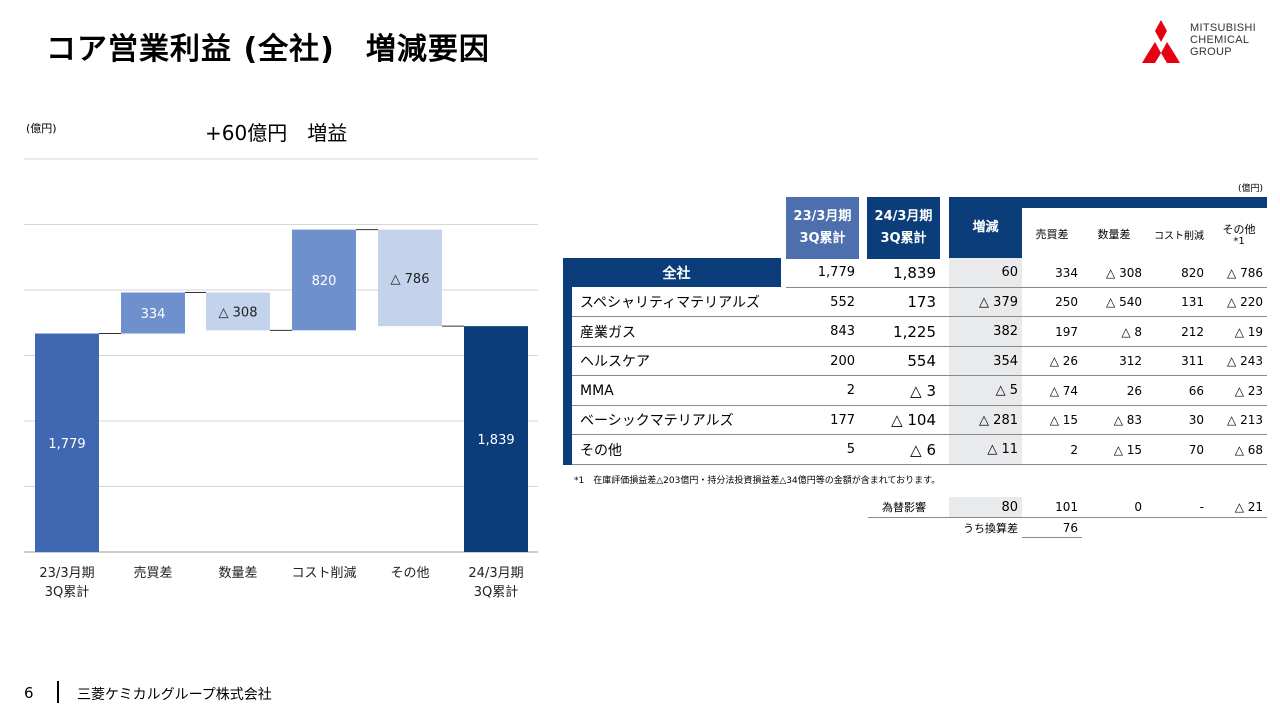 This screenshot has width=1280, height=720. I want to click on table-cell-diff: △ 379, so click(985, 302).